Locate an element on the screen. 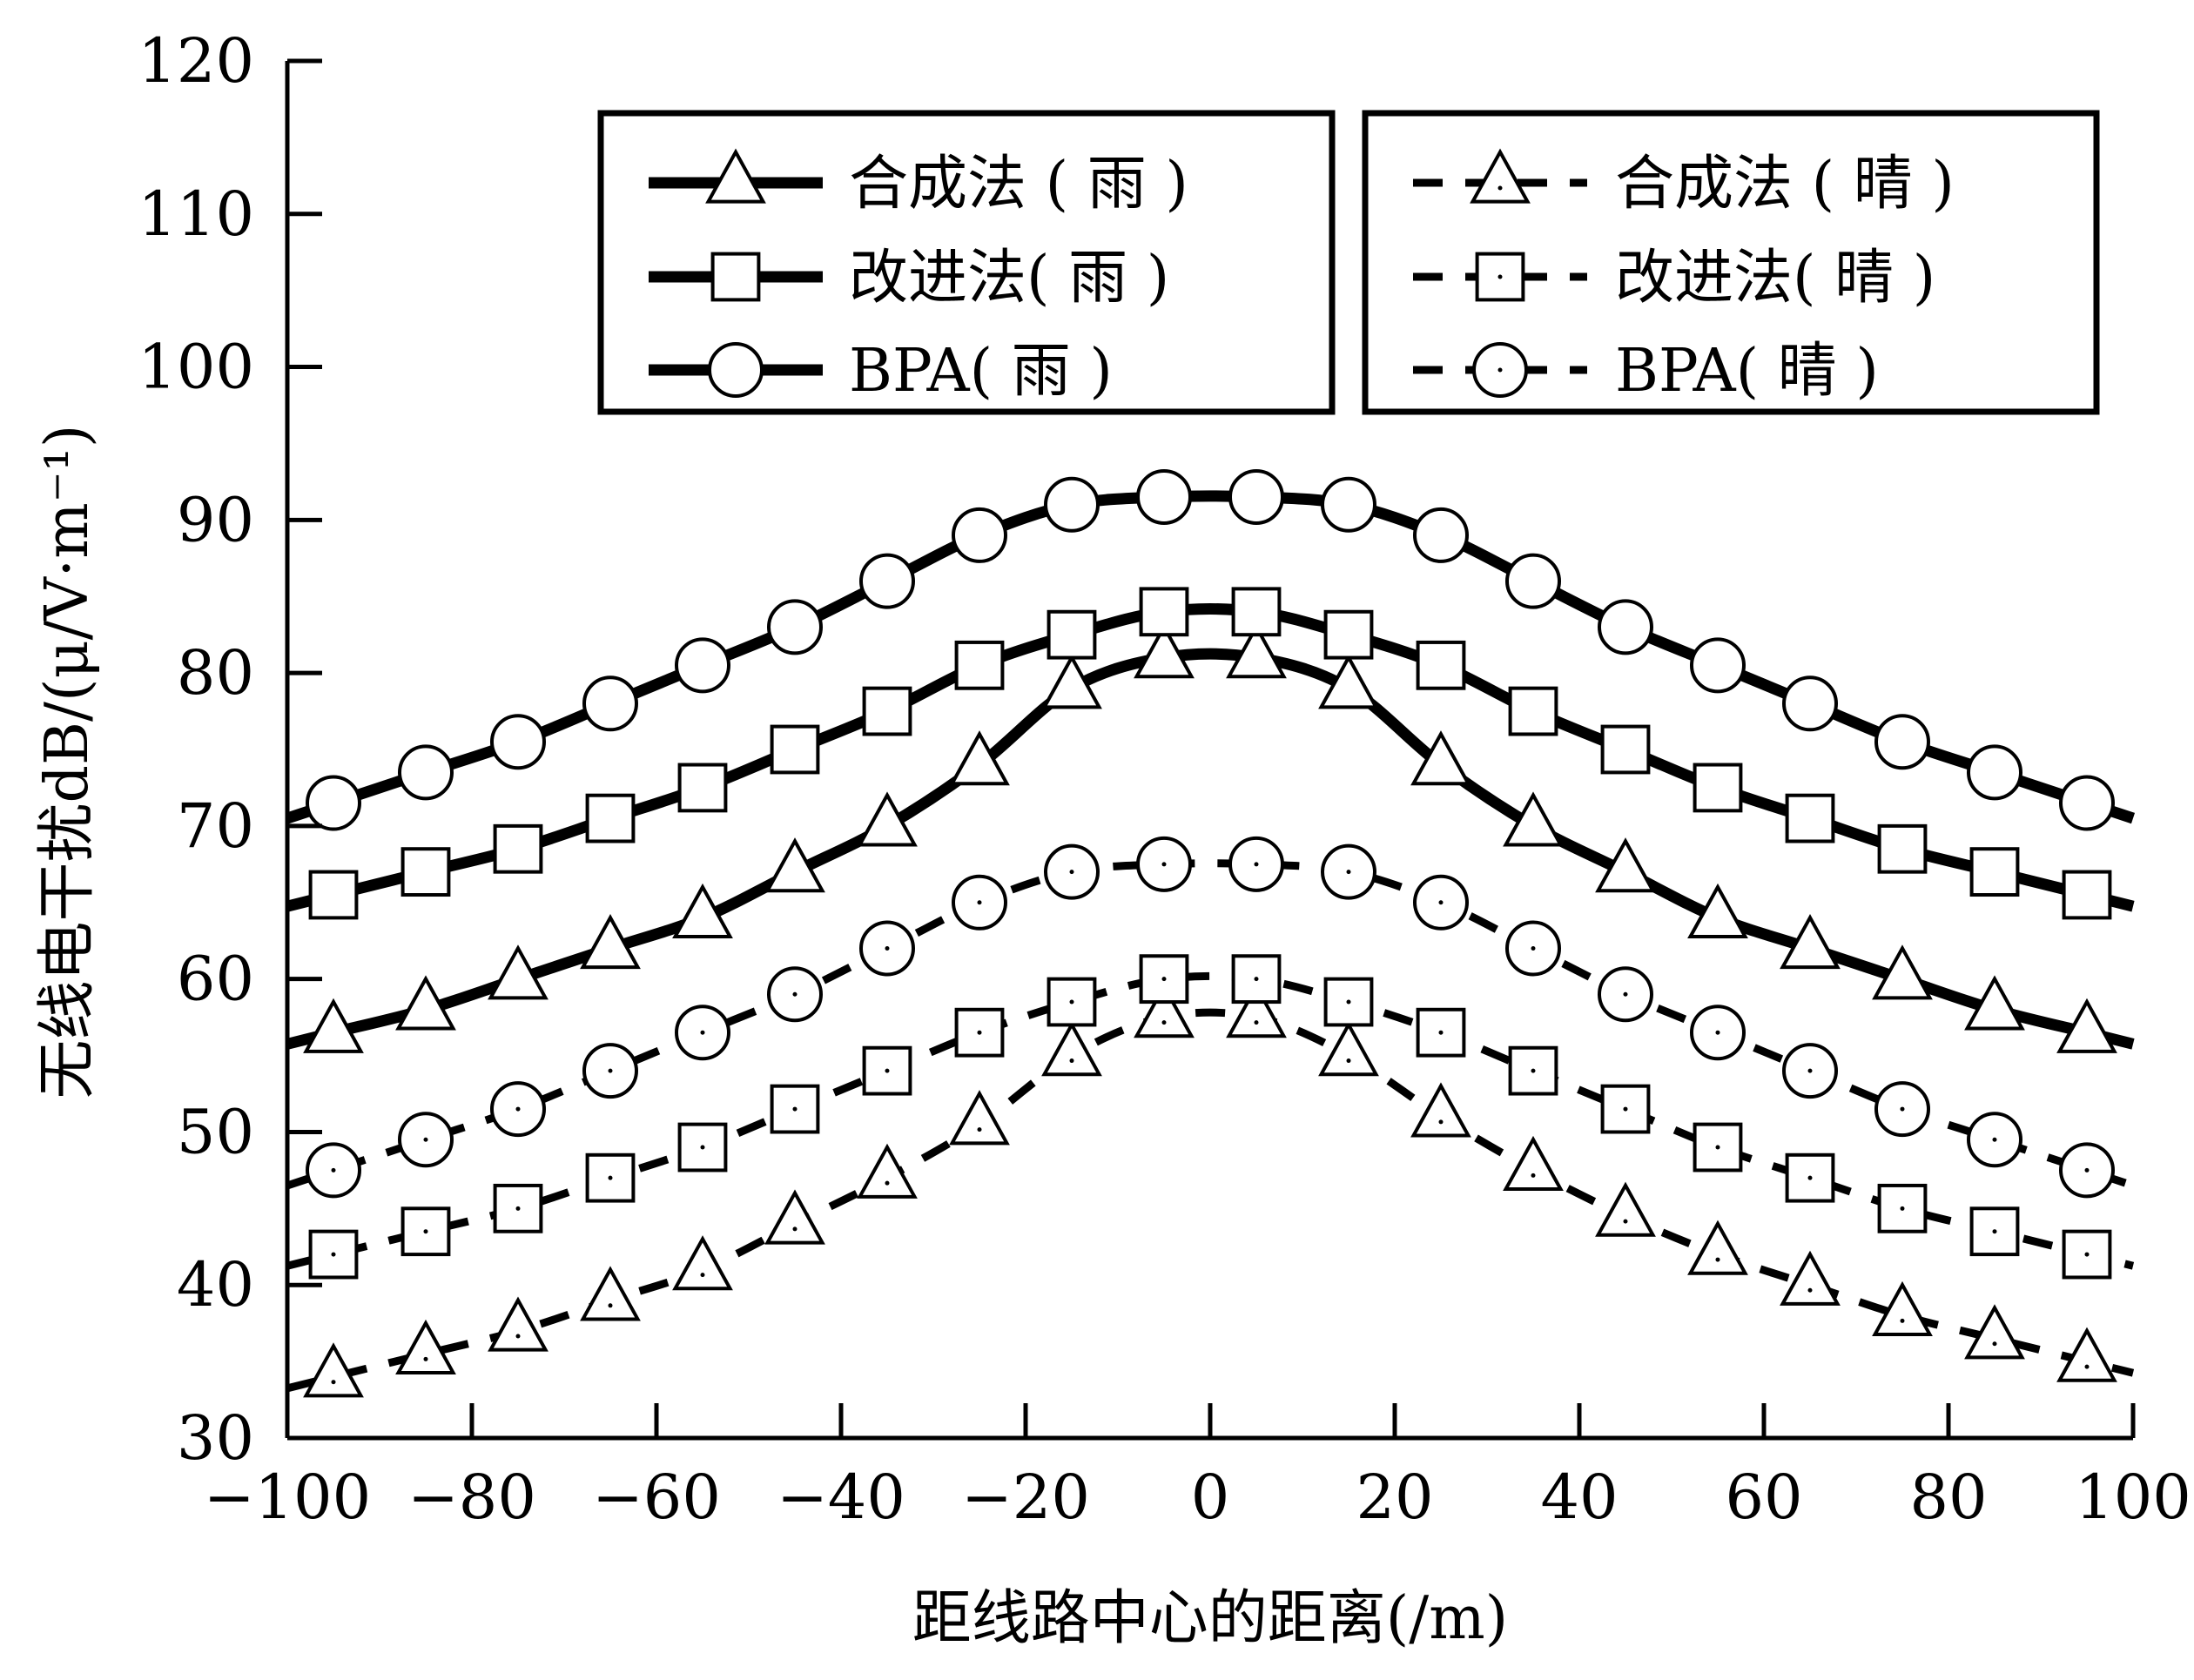 This screenshot has height=1680, width=2194. x-axis-title: 距线路中心的距离(/m) is located at coordinates (1210, 1618).